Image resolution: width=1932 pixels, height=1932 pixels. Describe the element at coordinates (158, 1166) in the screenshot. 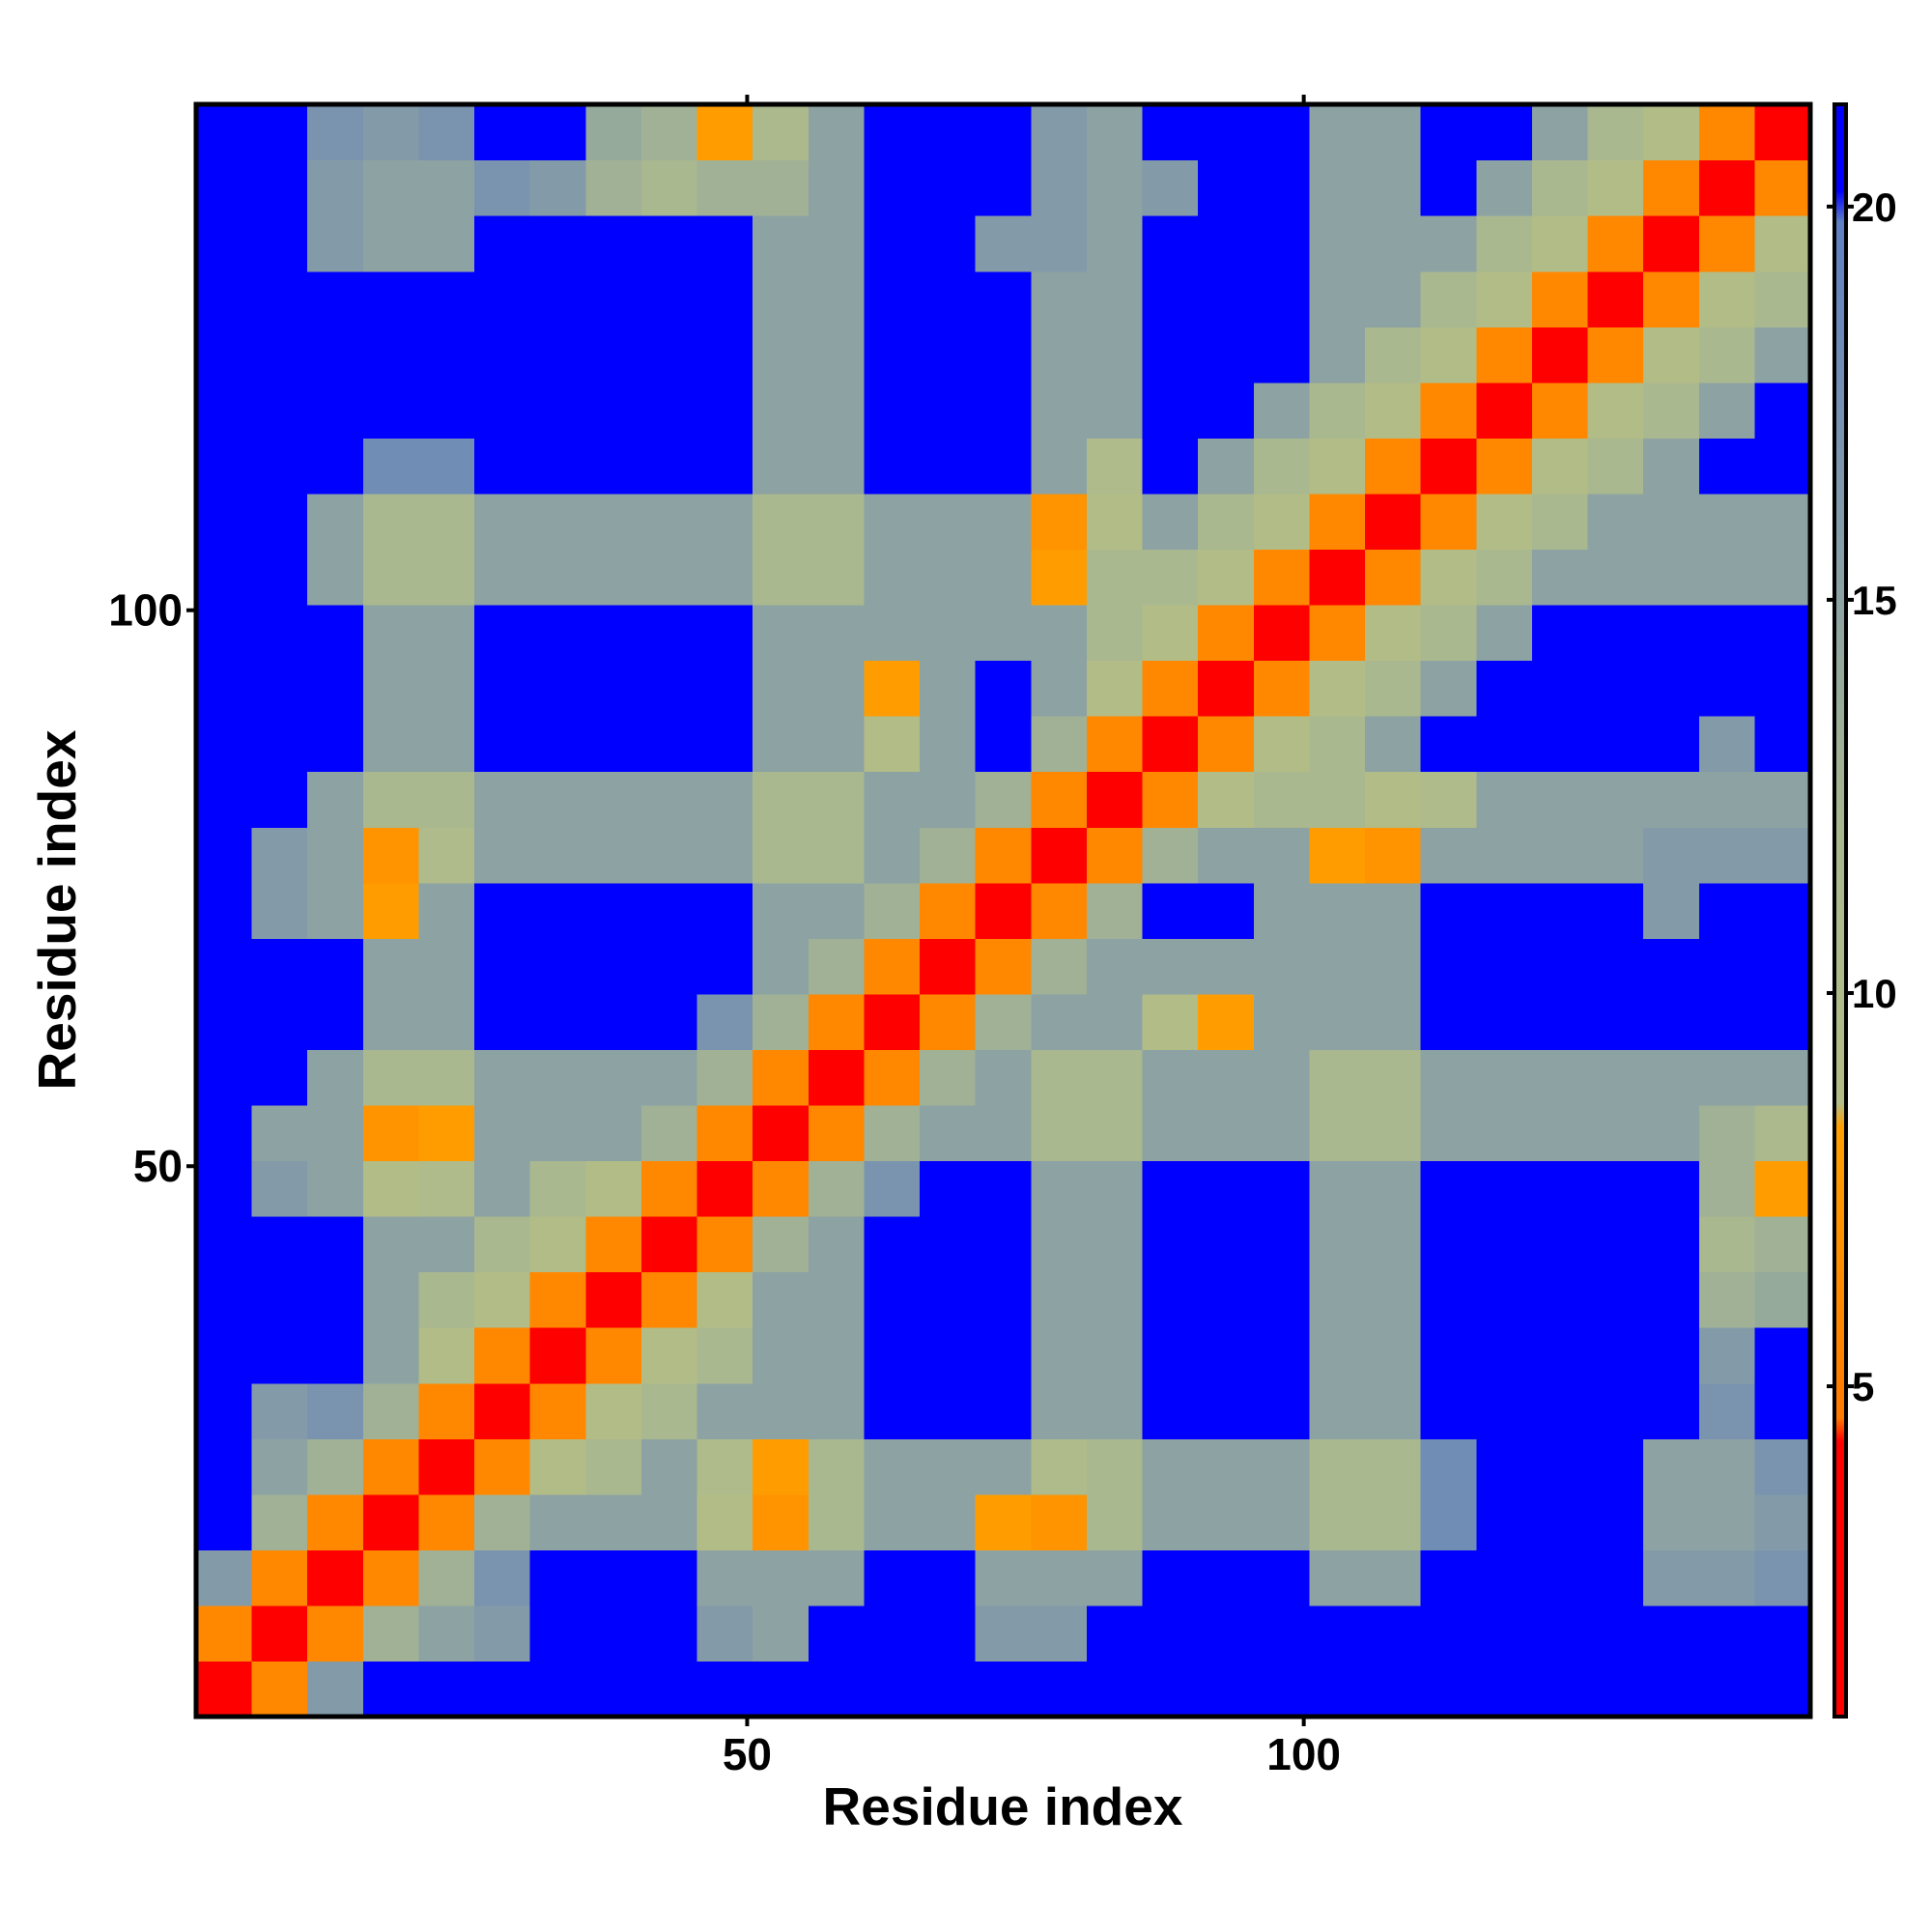

I see `y-tick-label: 50` at that location.